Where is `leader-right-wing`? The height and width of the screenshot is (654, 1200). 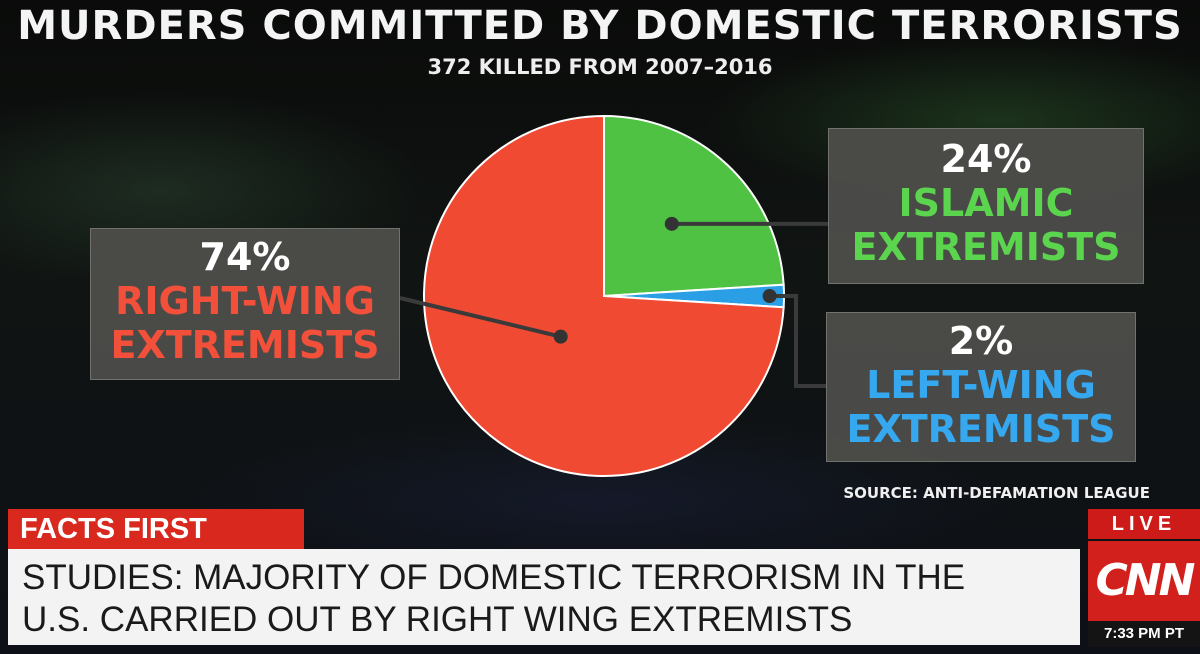
leader-right-wing is located at coordinates (480, 317).